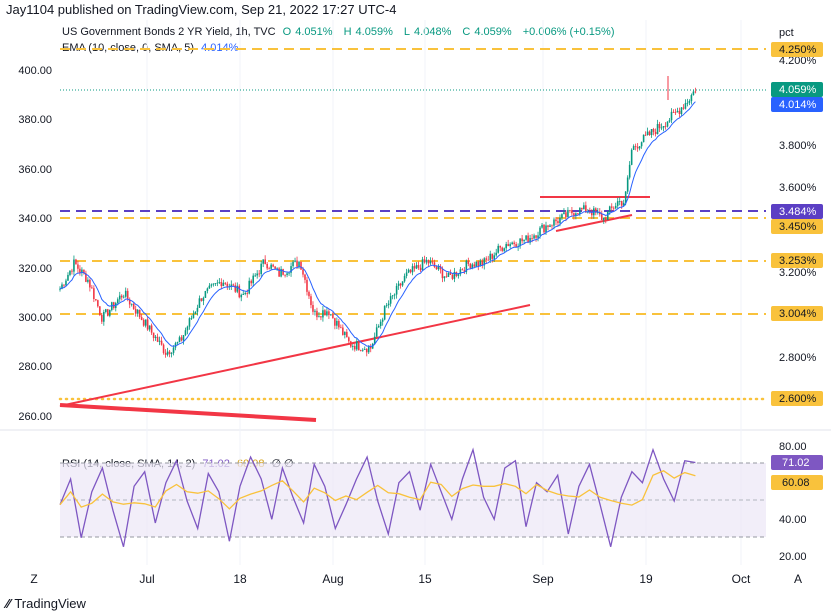  I want to click on left-tick: 280.00, so click(35, 367).